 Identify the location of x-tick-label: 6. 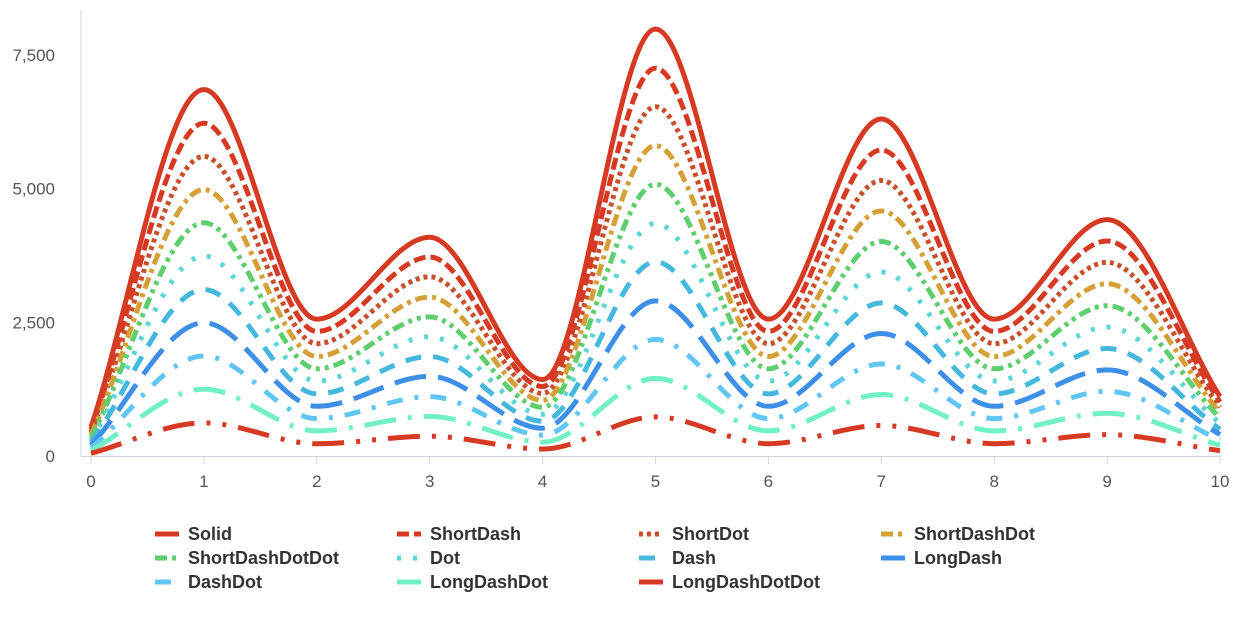
(768, 481).